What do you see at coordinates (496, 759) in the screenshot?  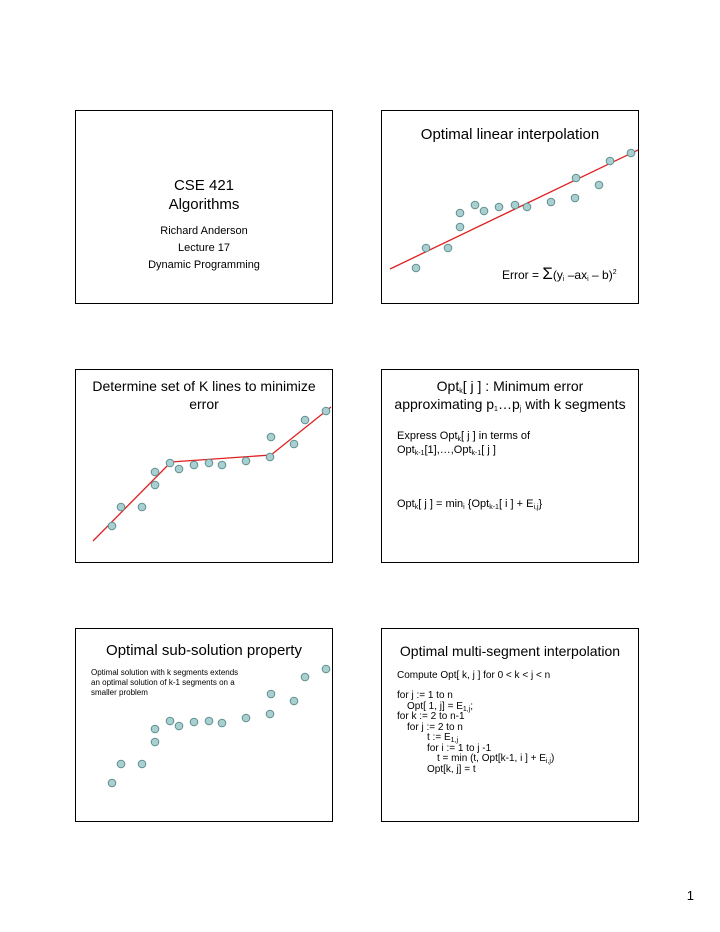 I see `code-line: t = min (t, Opt[k-1, i ] + Ei,j)` at bounding box center [496, 759].